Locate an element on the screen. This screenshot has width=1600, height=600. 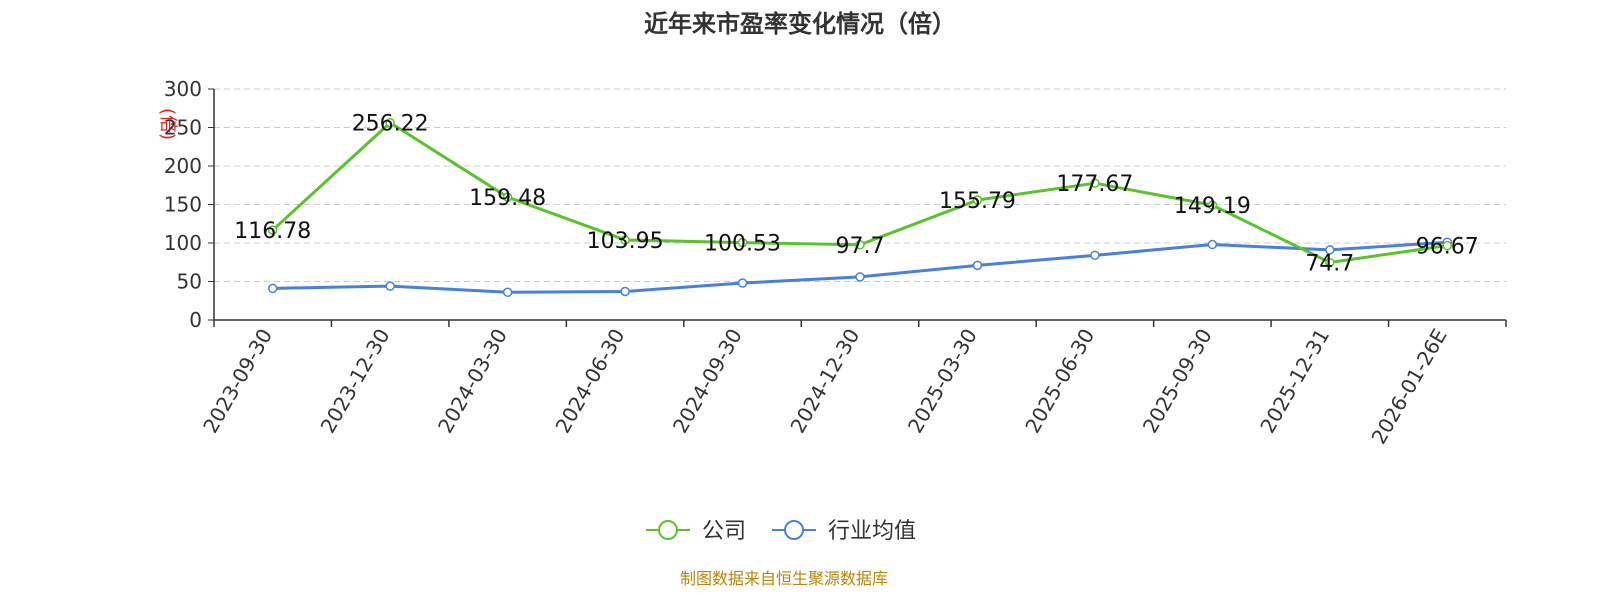
legend-item-industry-average: 行业均值 is located at coordinates (844, 531).